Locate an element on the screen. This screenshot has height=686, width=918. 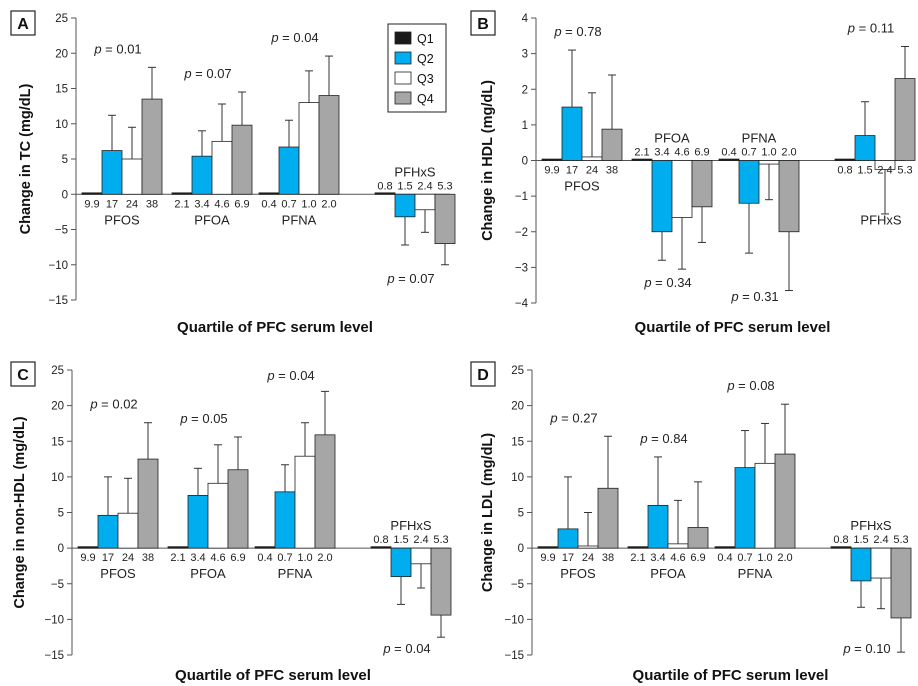
legend-swatch-q2 is located at coordinates (403, 58).